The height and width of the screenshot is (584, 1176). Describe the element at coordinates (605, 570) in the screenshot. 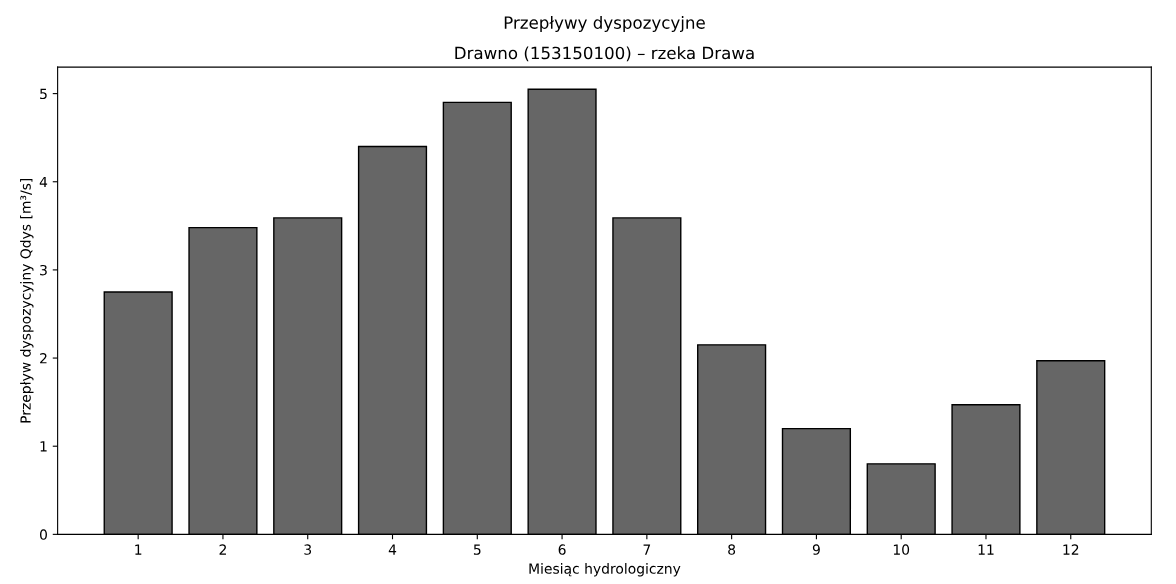

I see `x-axis-title: Miesiąc hydrologiczny` at that location.